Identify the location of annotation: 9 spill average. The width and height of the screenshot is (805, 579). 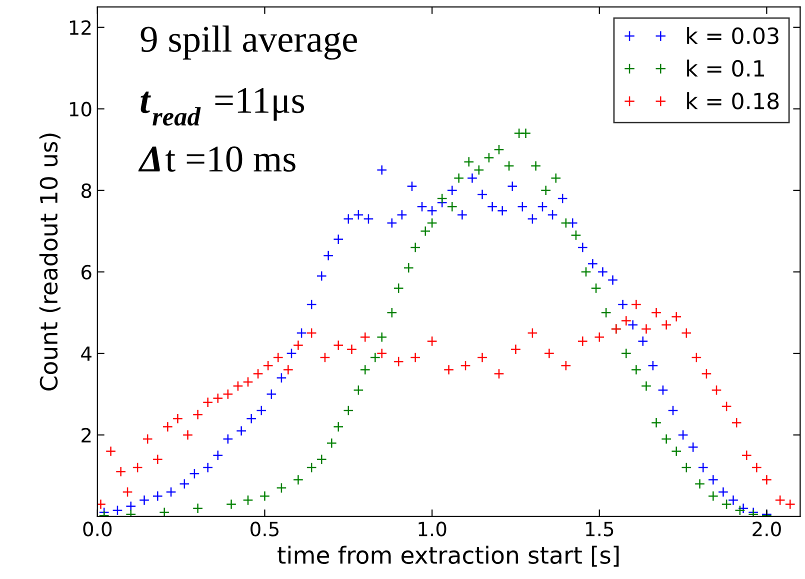
(248, 43).